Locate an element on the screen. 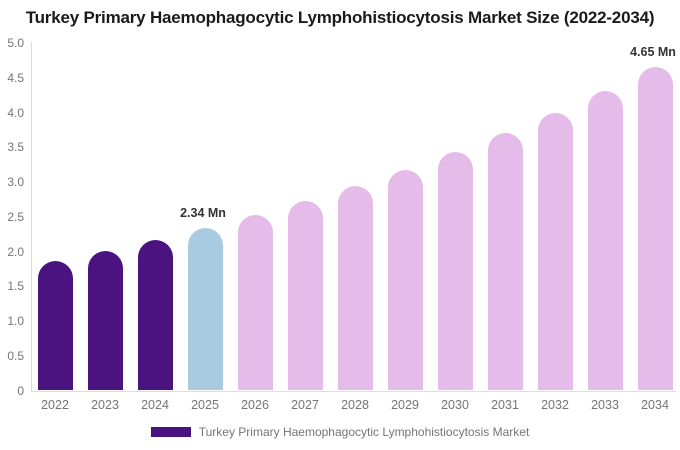  x-tick-label: 2031 is located at coordinates (505, 405).